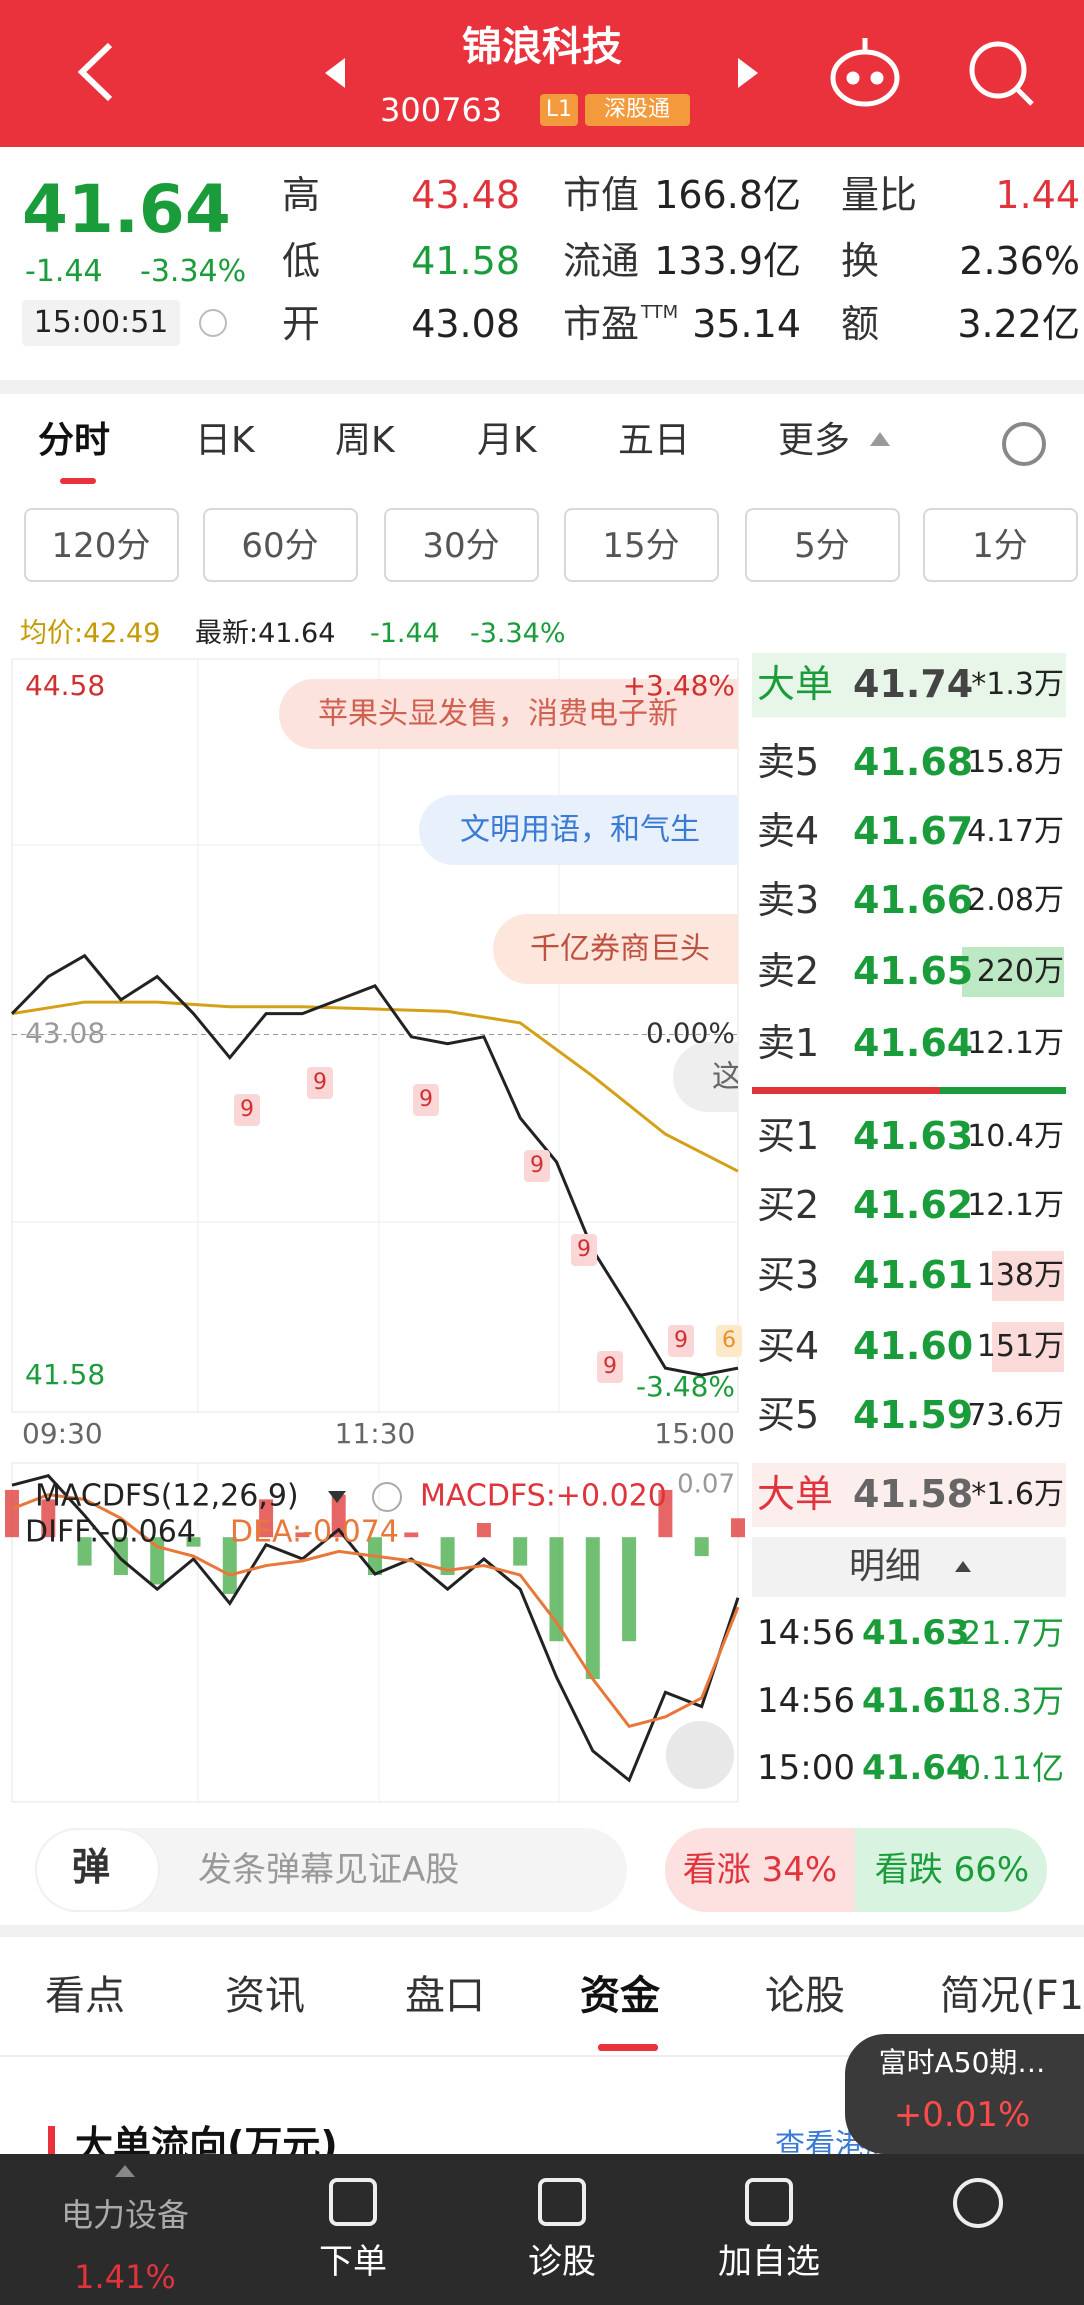 The width and height of the screenshot is (1084, 2305). I want to click on section-marker, so click(51, 2144).